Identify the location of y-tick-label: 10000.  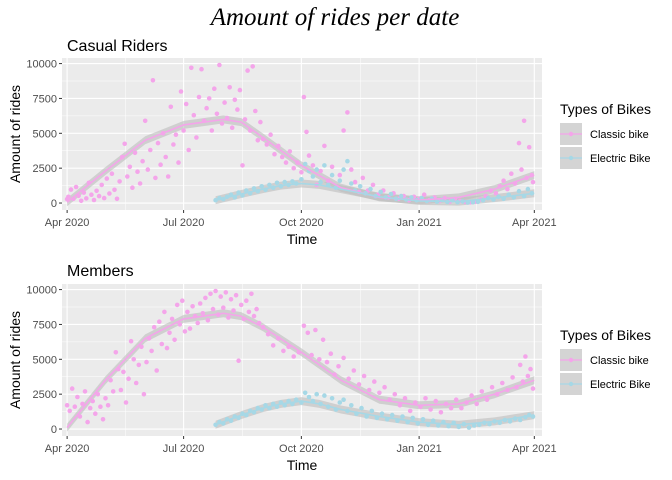
(41, 65).